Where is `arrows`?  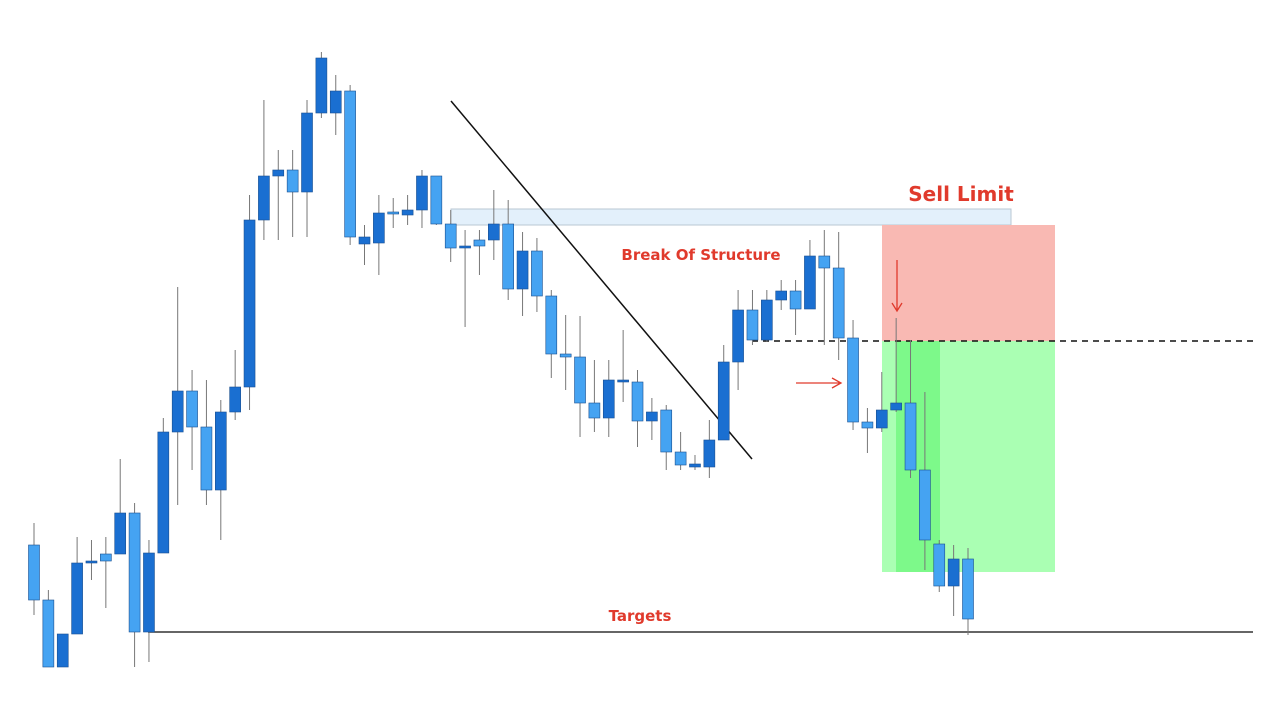 arrows is located at coordinates (849, 324).